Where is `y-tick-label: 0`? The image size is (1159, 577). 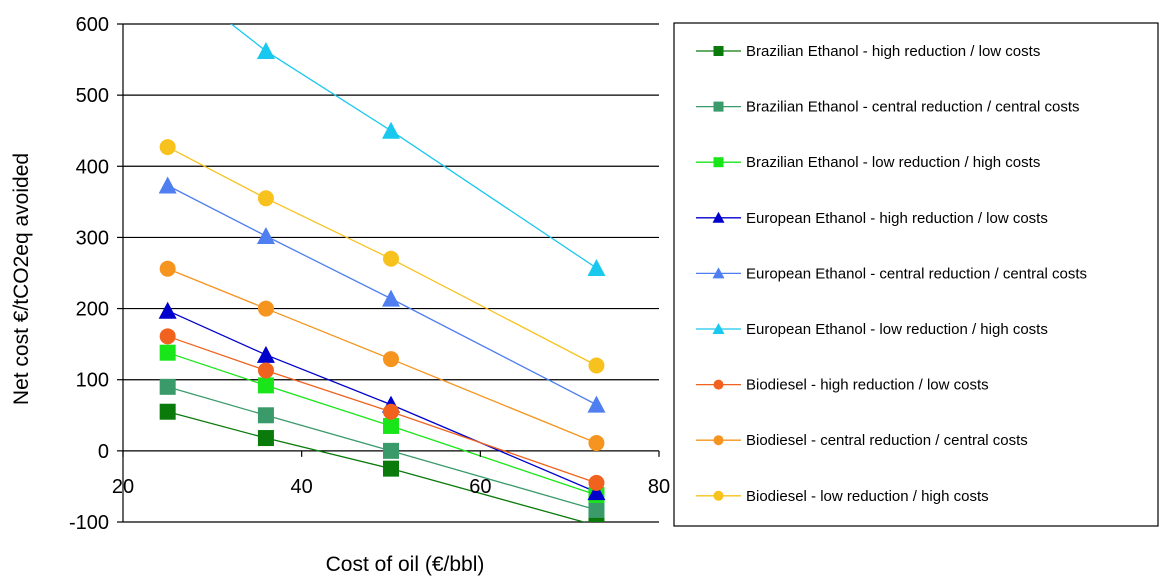 y-tick-label: 0 is located at coordinates (103, 452).